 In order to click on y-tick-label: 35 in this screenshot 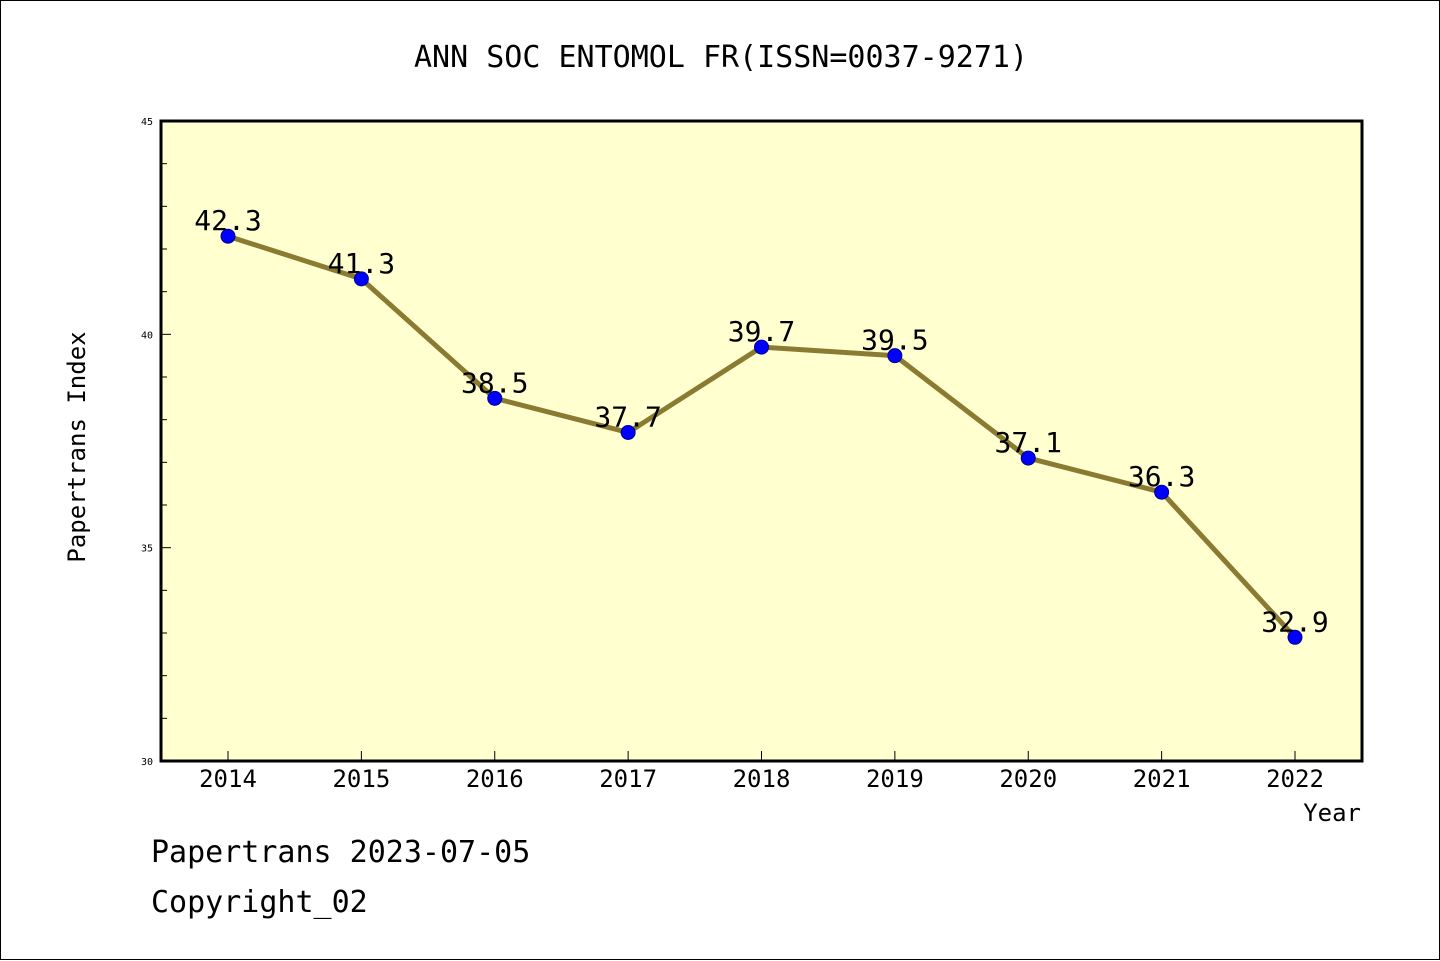, I will do `click(147, 549)`.